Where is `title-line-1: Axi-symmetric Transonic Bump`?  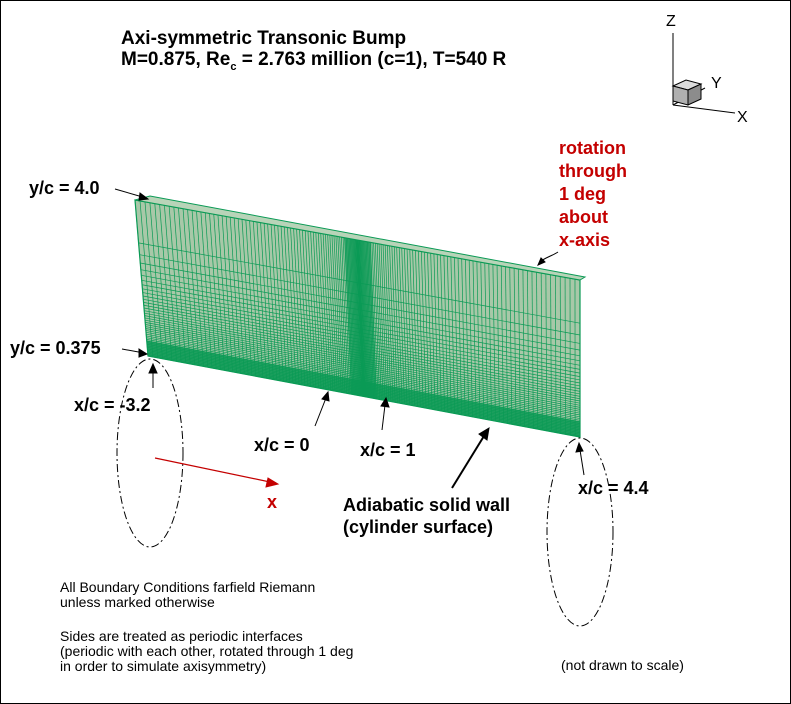
title-line-1: Axi-symmetric Transonic Bump is located at coordinates (263, 39).